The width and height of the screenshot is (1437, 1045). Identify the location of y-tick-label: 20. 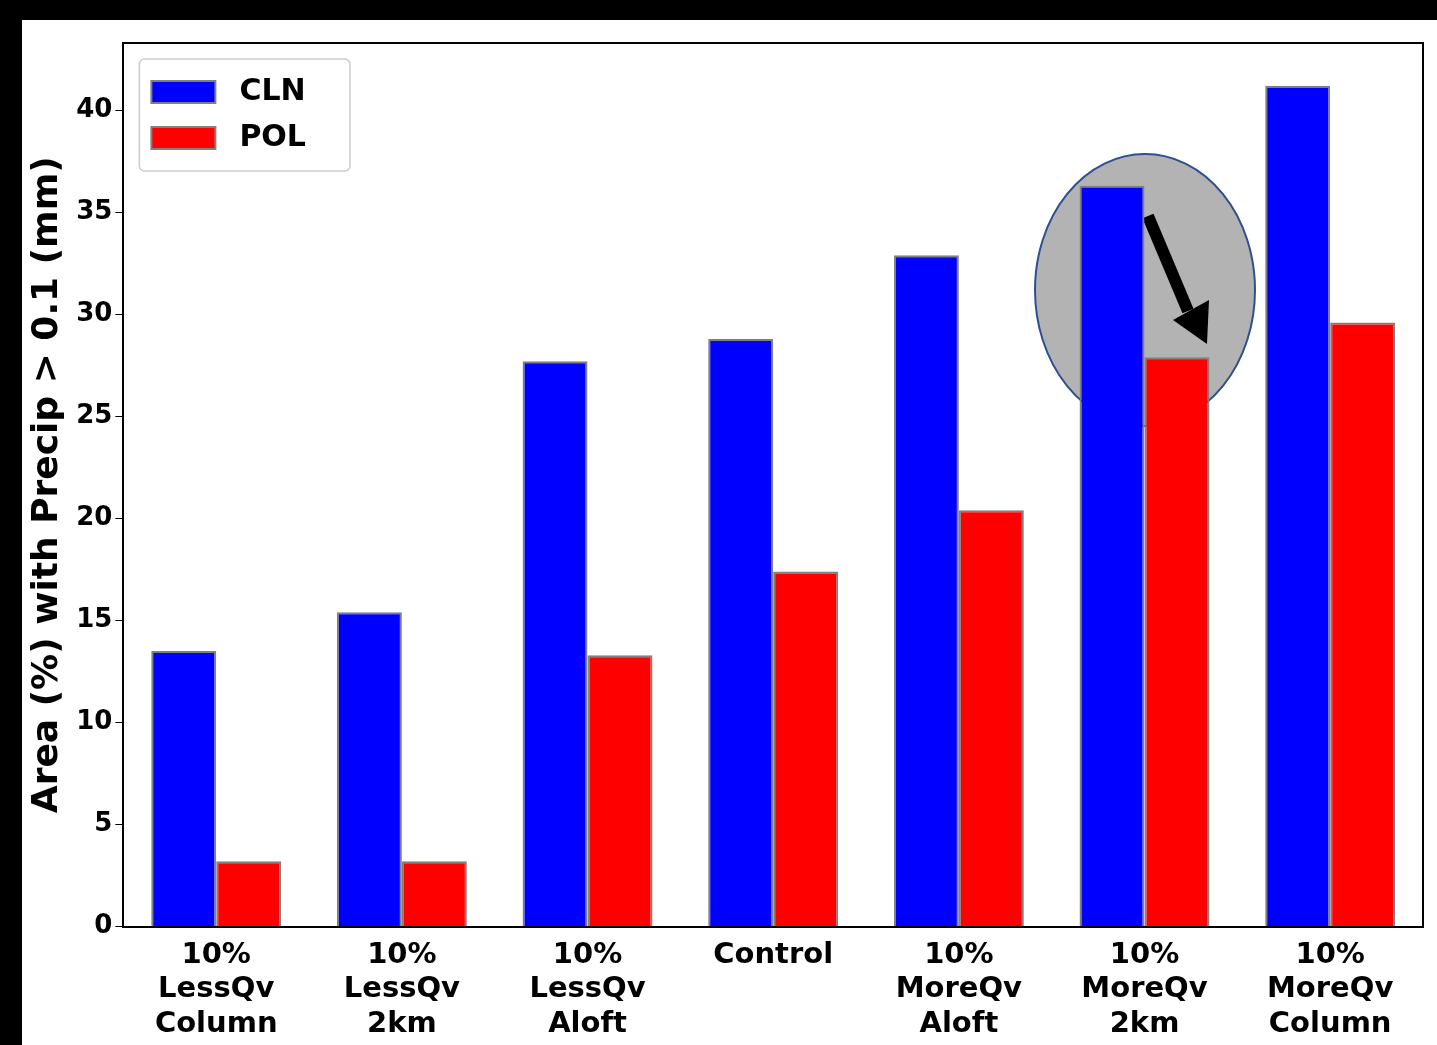
(94, 516).